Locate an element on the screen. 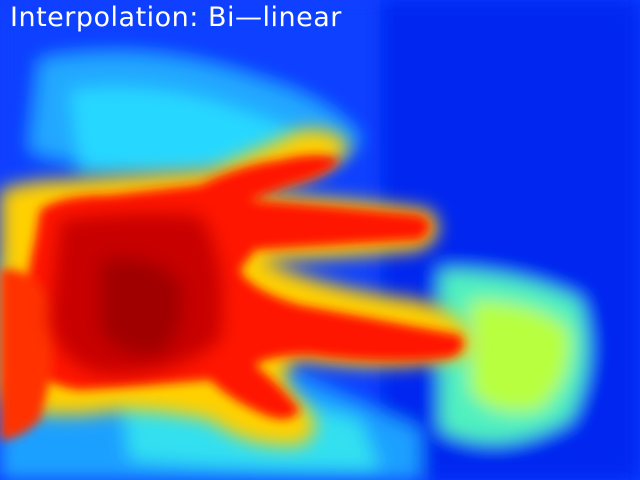  interpolation-mode-label: Interpolation: Bi—linear is located at coordinates (176, 17).